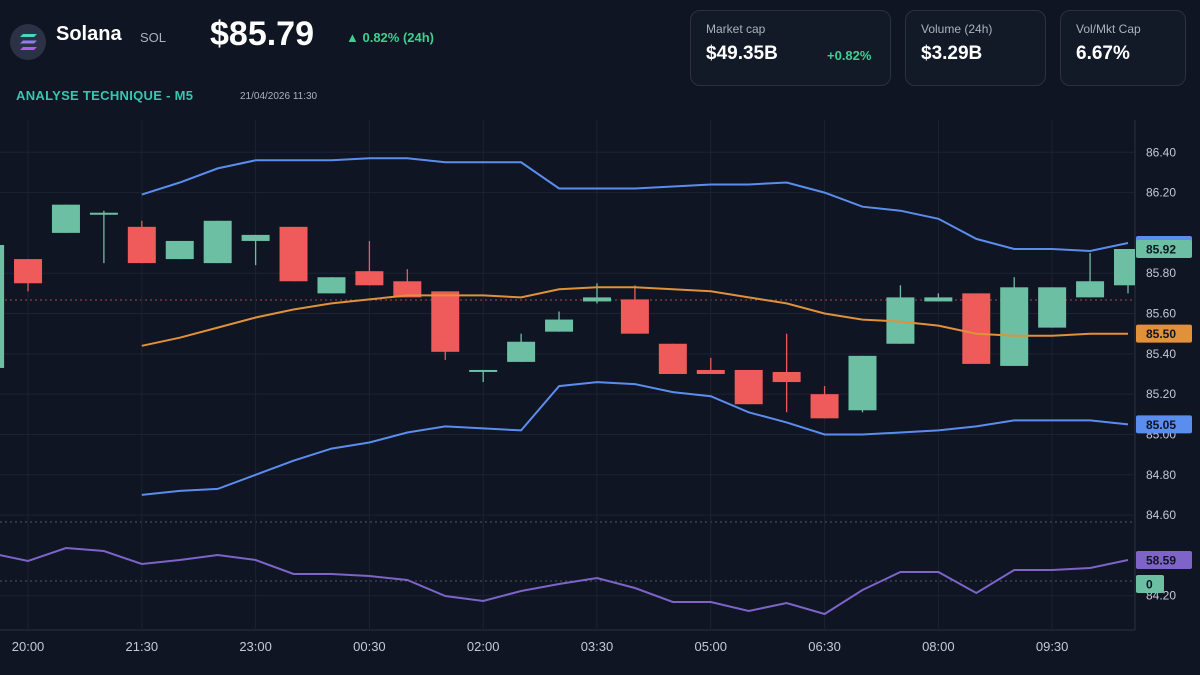 This screenshot has width=1200, height=675. Describe the element at coordinates (1161, 394) in the screenshot. I see `y-tick-label: 85.20` at that location.